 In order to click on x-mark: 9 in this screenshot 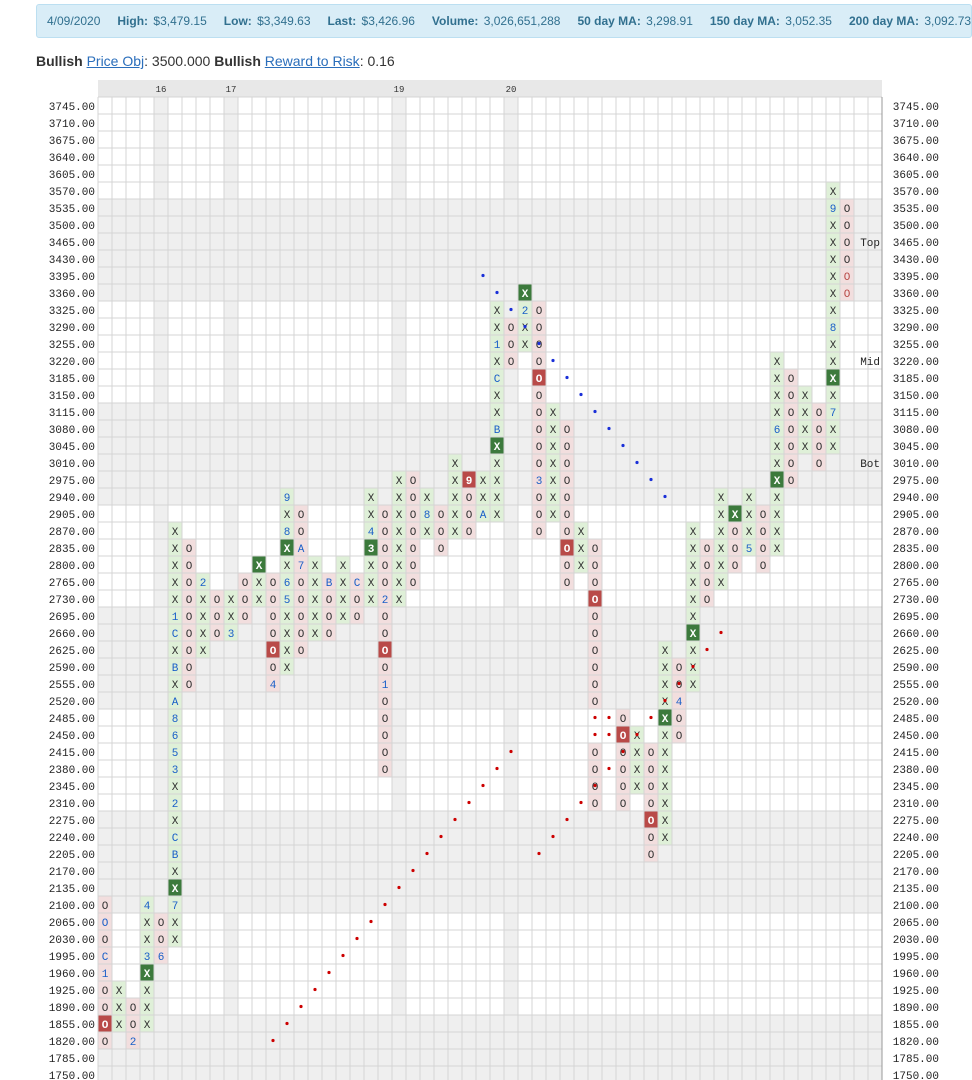, I will do `click(833, 210)`.